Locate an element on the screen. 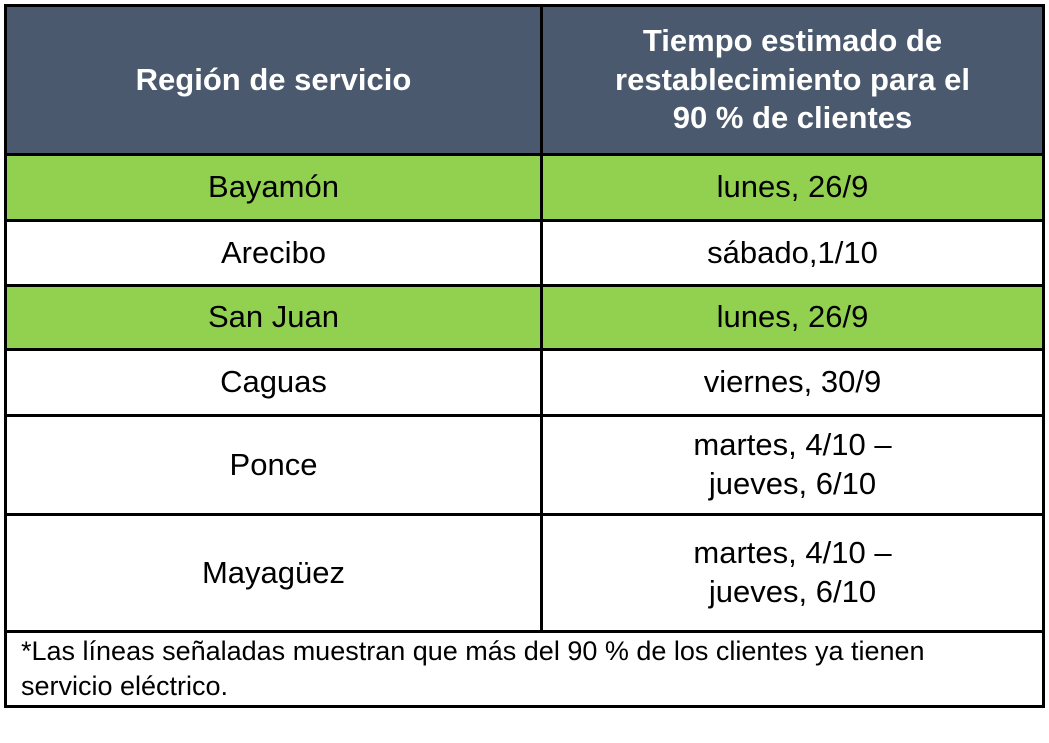  region-name: Bayamón is located at coordinates (273, 187).